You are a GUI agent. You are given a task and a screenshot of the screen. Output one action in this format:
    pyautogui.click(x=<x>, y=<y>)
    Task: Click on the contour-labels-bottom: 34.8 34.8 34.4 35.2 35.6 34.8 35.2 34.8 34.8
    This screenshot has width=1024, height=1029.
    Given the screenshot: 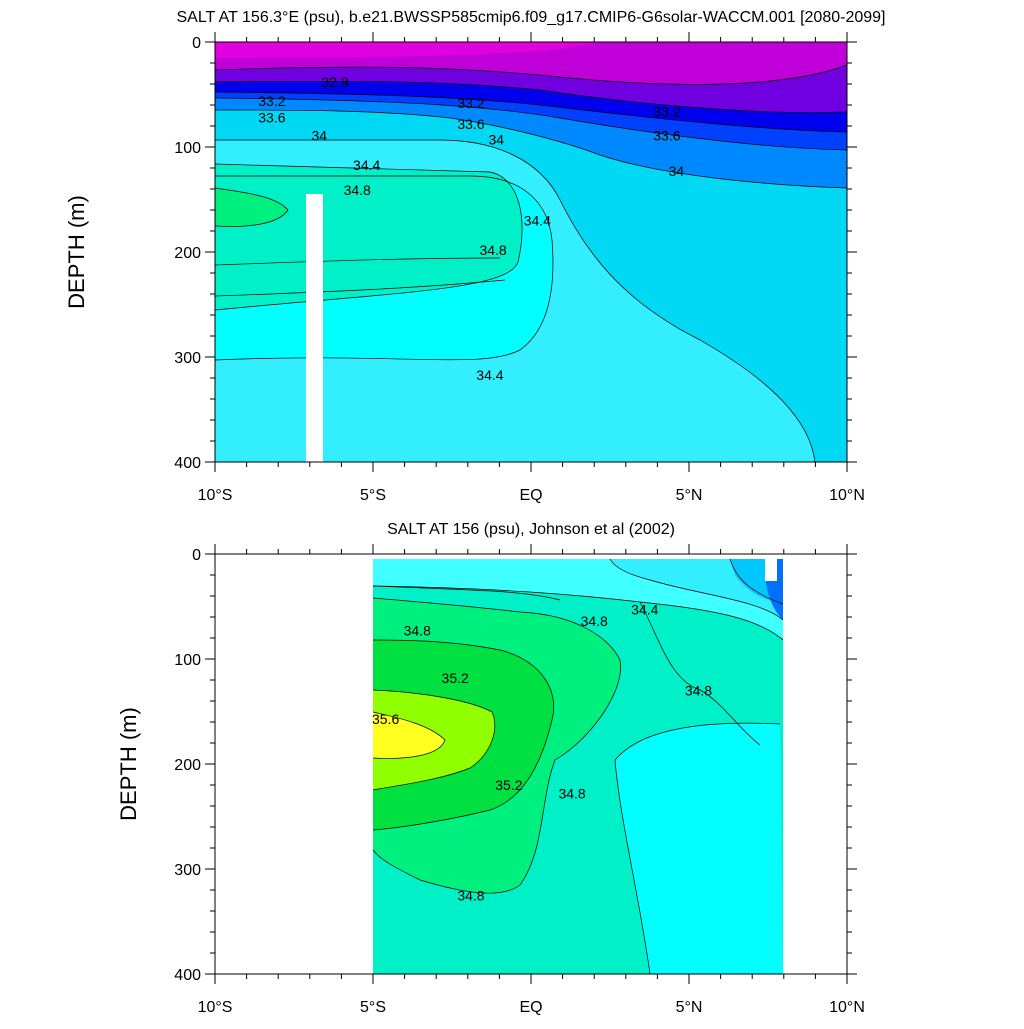 What is the action you would take?
    pyautogui.click(x=542, y=753)
    